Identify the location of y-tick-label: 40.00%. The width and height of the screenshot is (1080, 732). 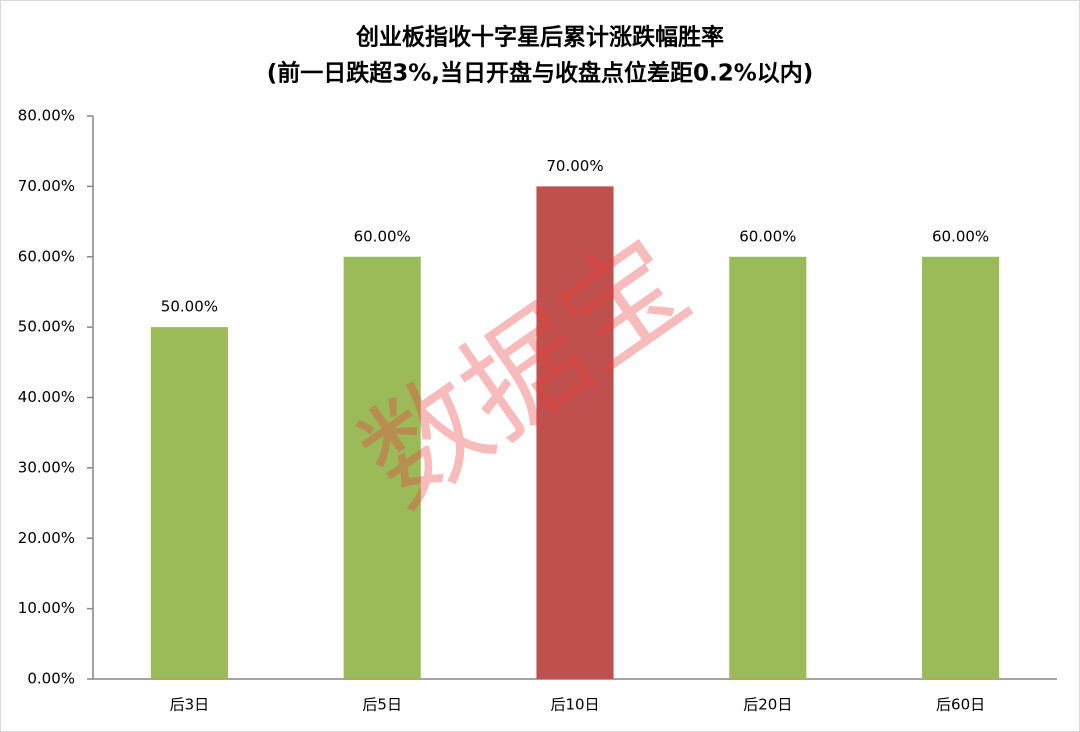
(46, 397).